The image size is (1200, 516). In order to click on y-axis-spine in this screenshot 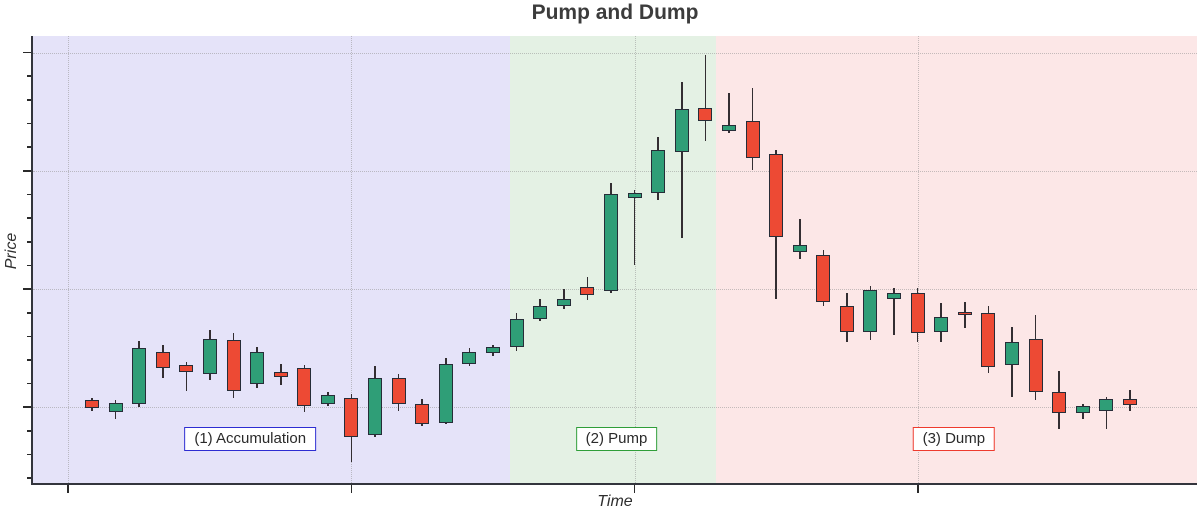, I will do `click(32, 260)`.